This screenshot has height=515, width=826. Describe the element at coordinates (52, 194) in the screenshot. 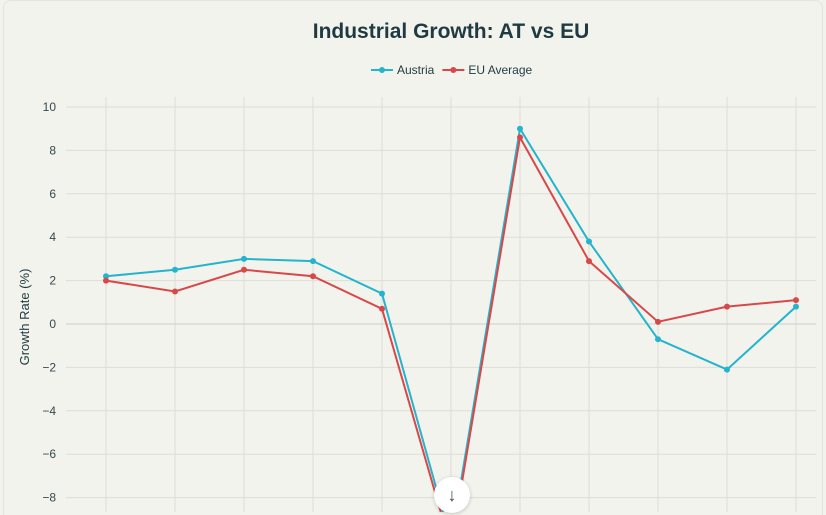

I see `y-tick-label: 6` at that location.